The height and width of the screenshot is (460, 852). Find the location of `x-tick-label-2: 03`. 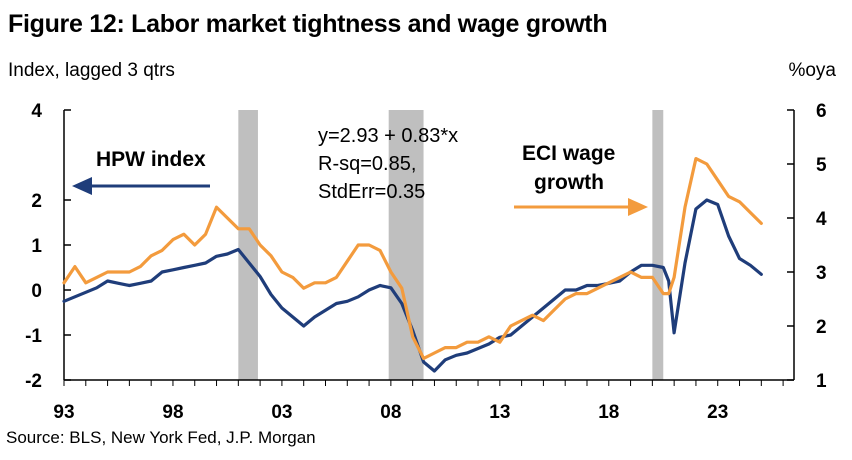

x-tick-label-2: 03 is located at coordinates (281, 412).